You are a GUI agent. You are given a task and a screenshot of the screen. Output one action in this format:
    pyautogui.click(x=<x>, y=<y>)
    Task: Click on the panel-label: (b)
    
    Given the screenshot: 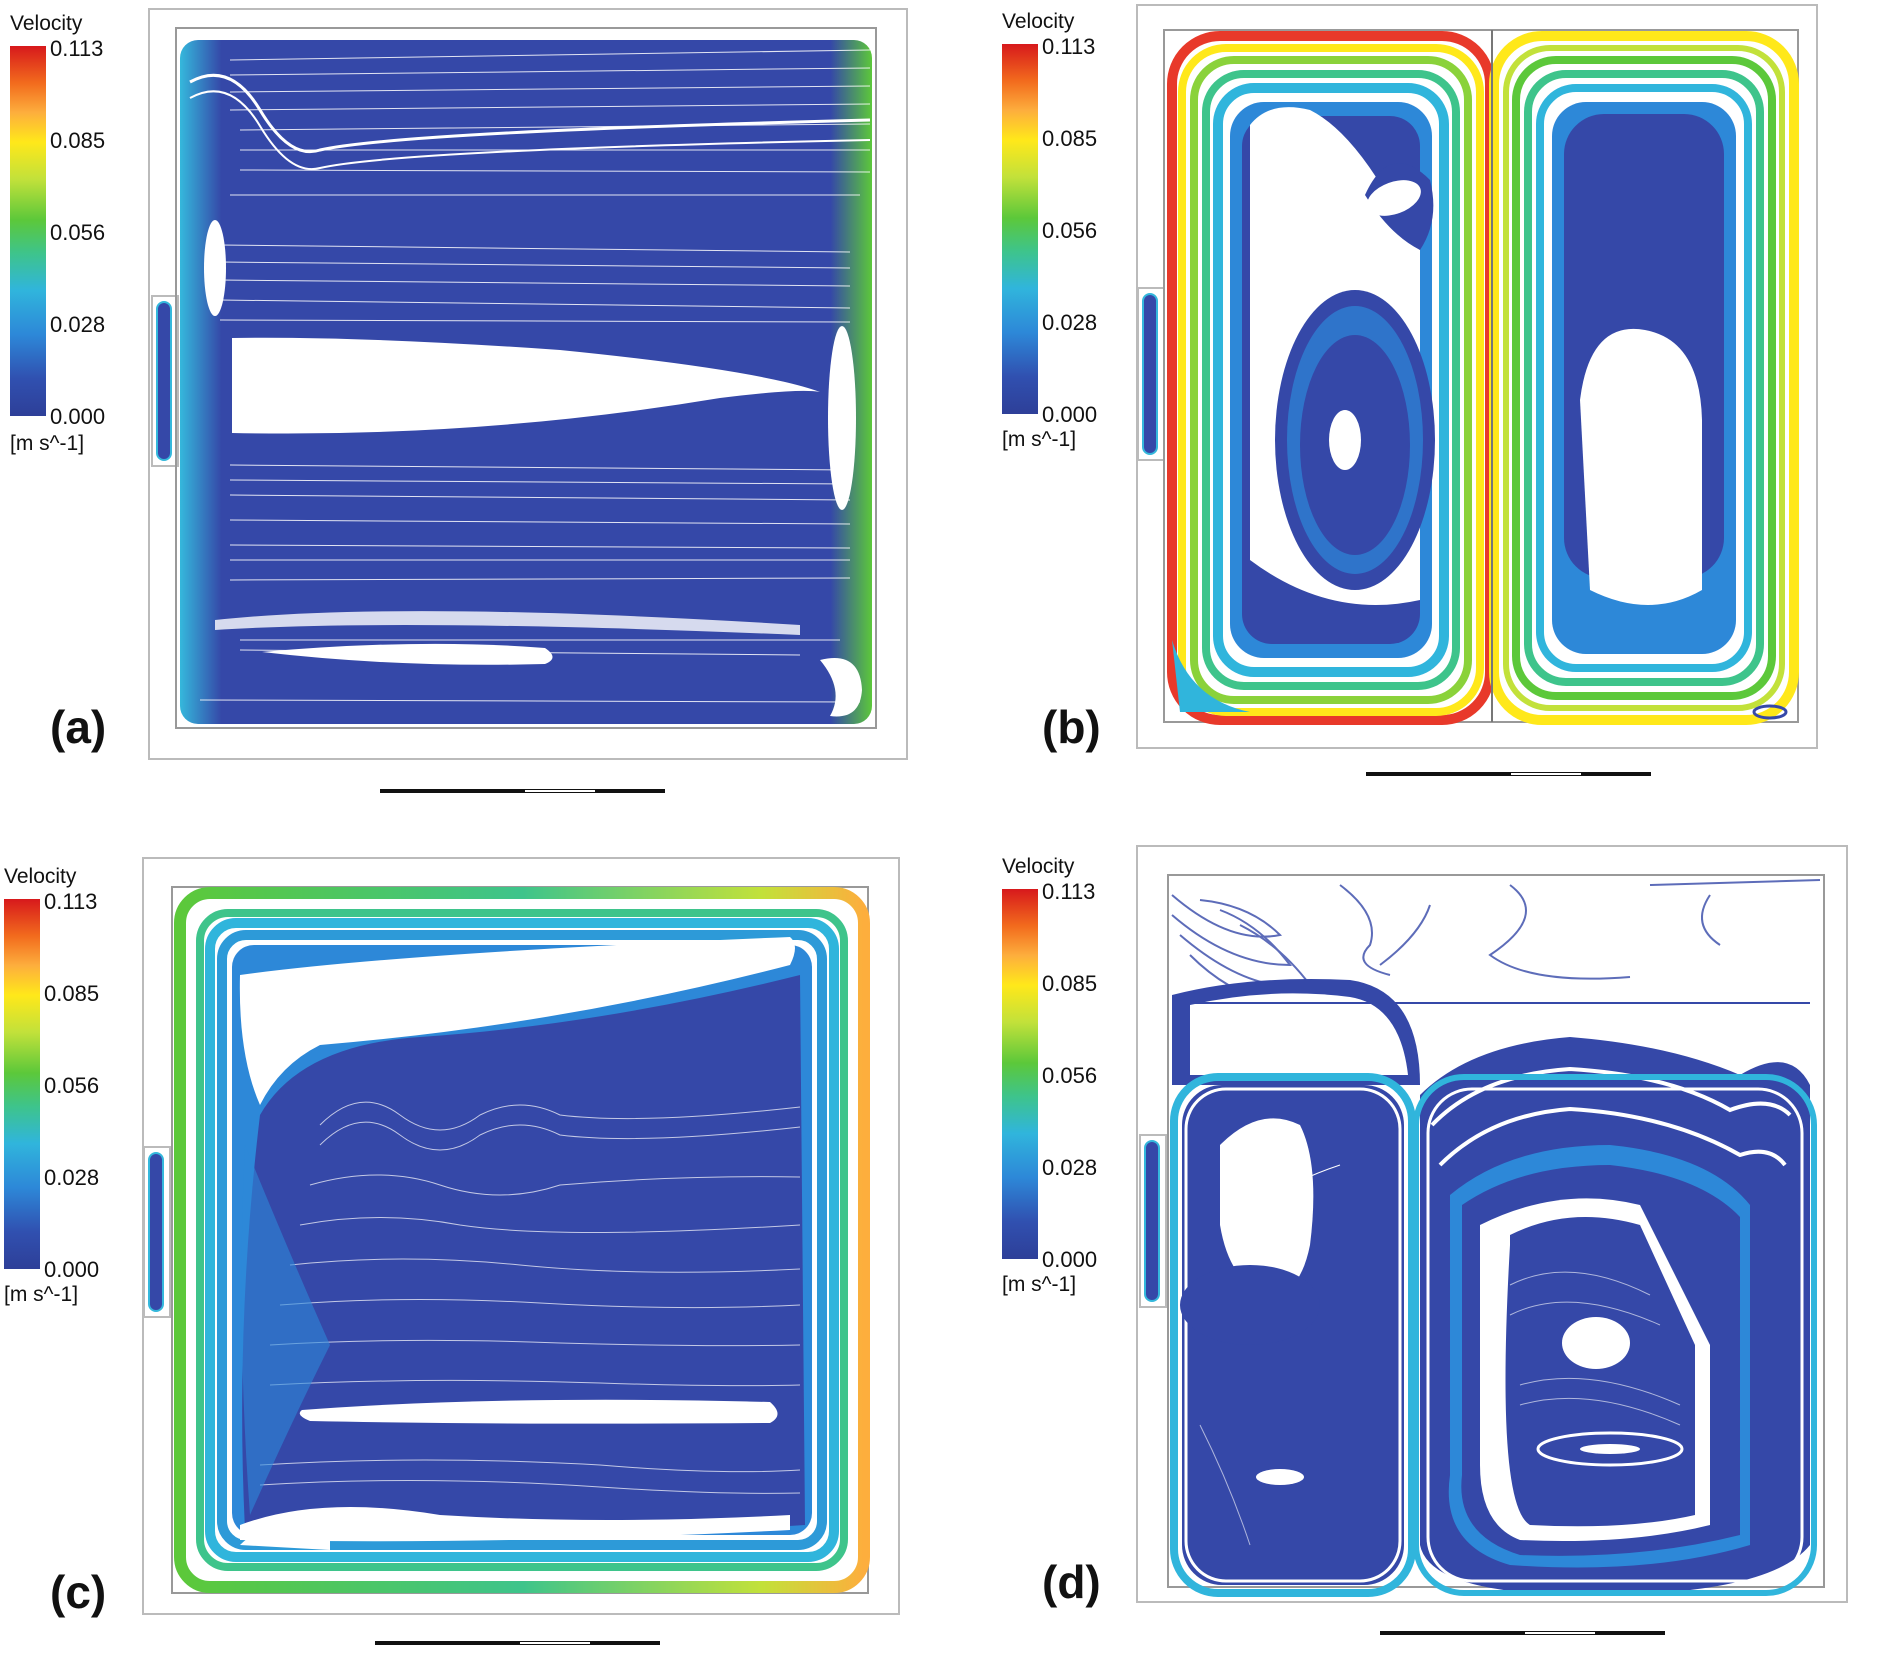 What is the action you would take?
    pyautogui.click(x=1071, y=727)
    